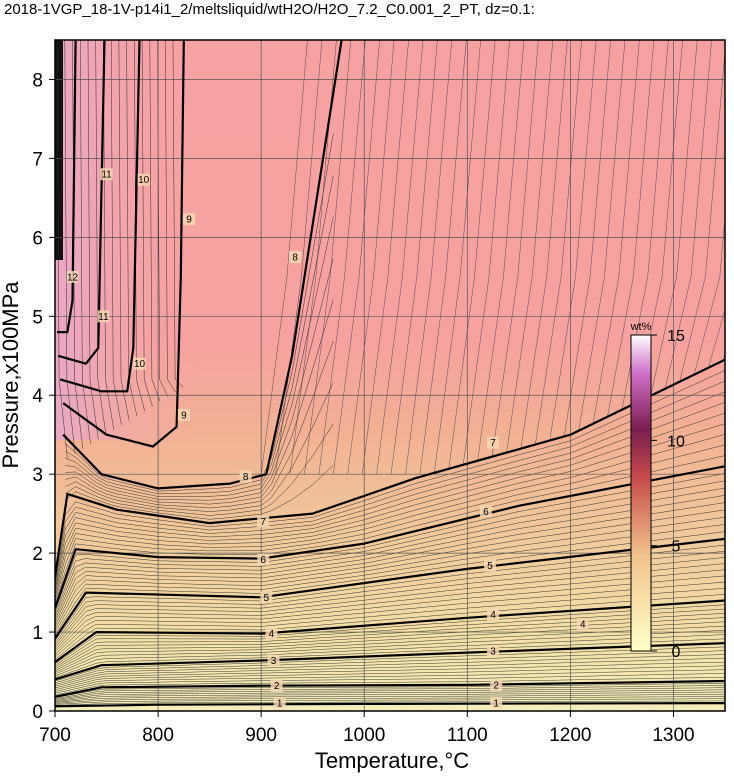  What do you see at coordinates (673, 735) in the screenshot?
I see `x-tick-label: 1300` at bounding box center [673, 735].